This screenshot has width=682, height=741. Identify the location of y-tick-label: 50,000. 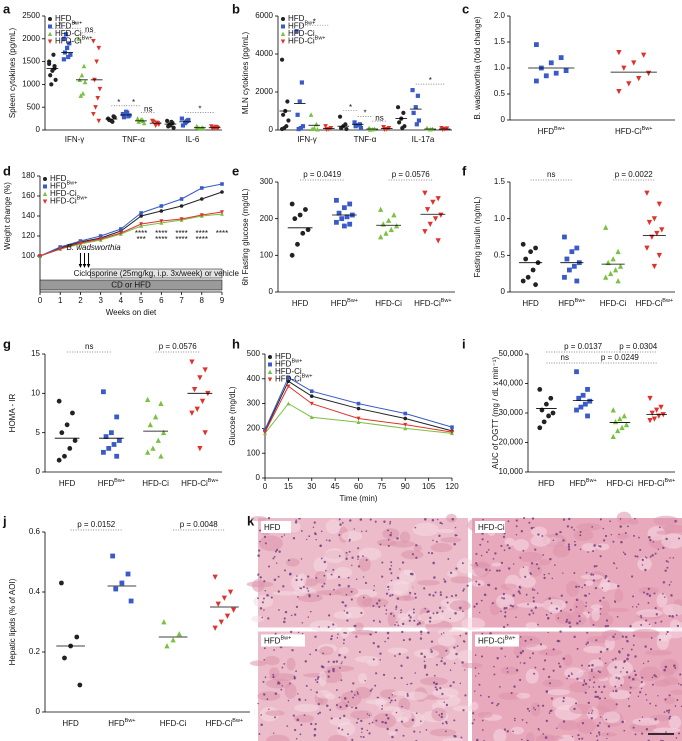
(511, 353).